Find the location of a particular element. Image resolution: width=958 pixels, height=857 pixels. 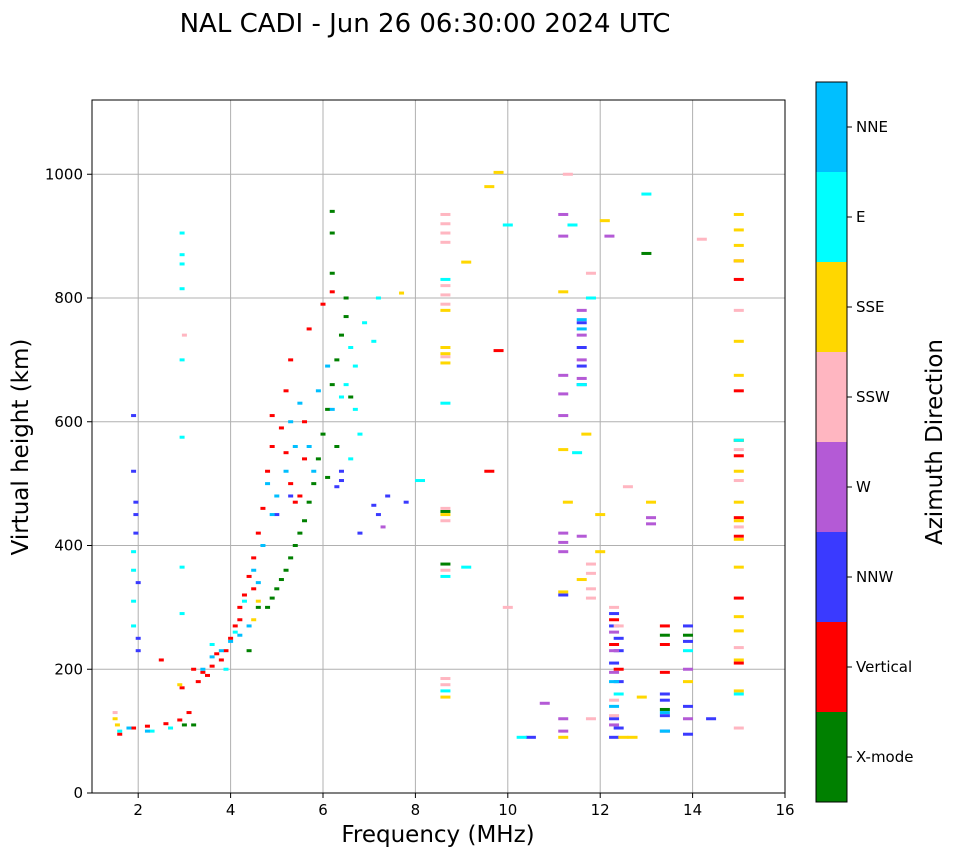

y-tick-label: 600 is located at coordinates (68, 422).